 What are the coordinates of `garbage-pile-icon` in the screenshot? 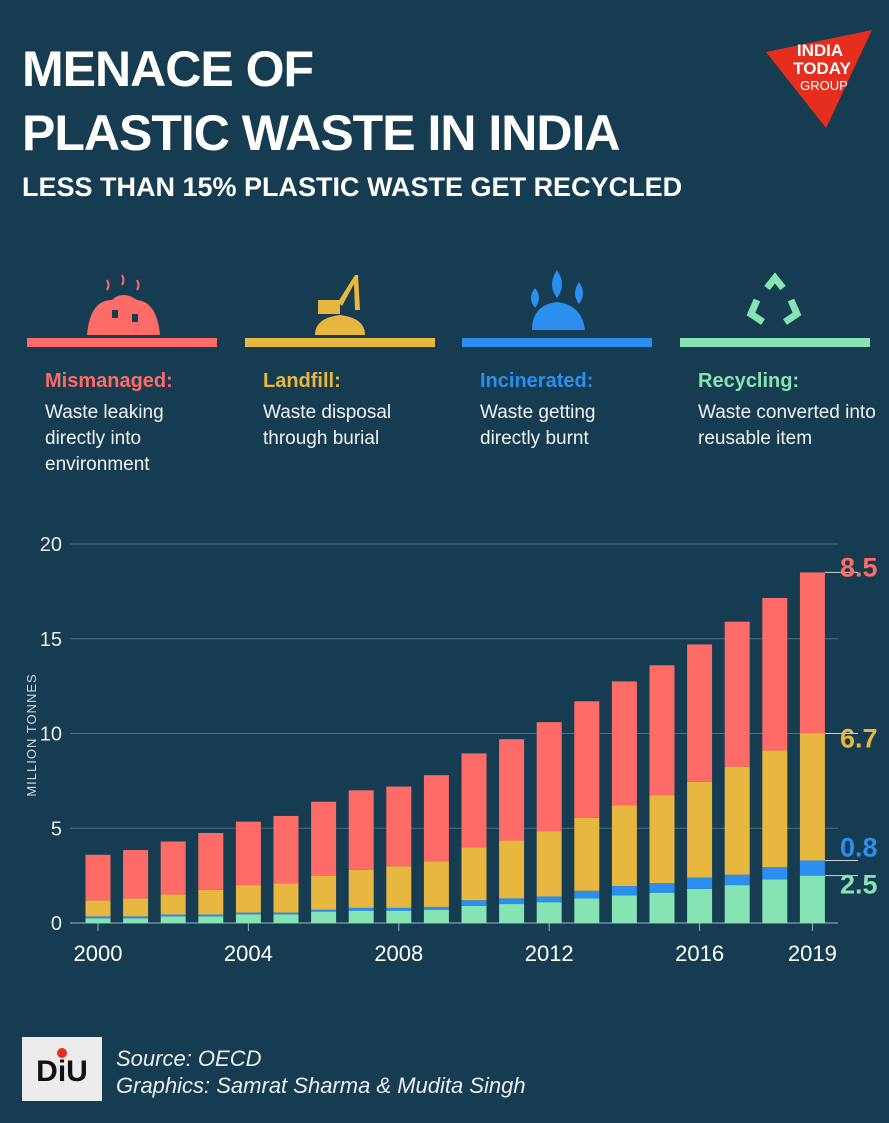 It's located at (123, 304).